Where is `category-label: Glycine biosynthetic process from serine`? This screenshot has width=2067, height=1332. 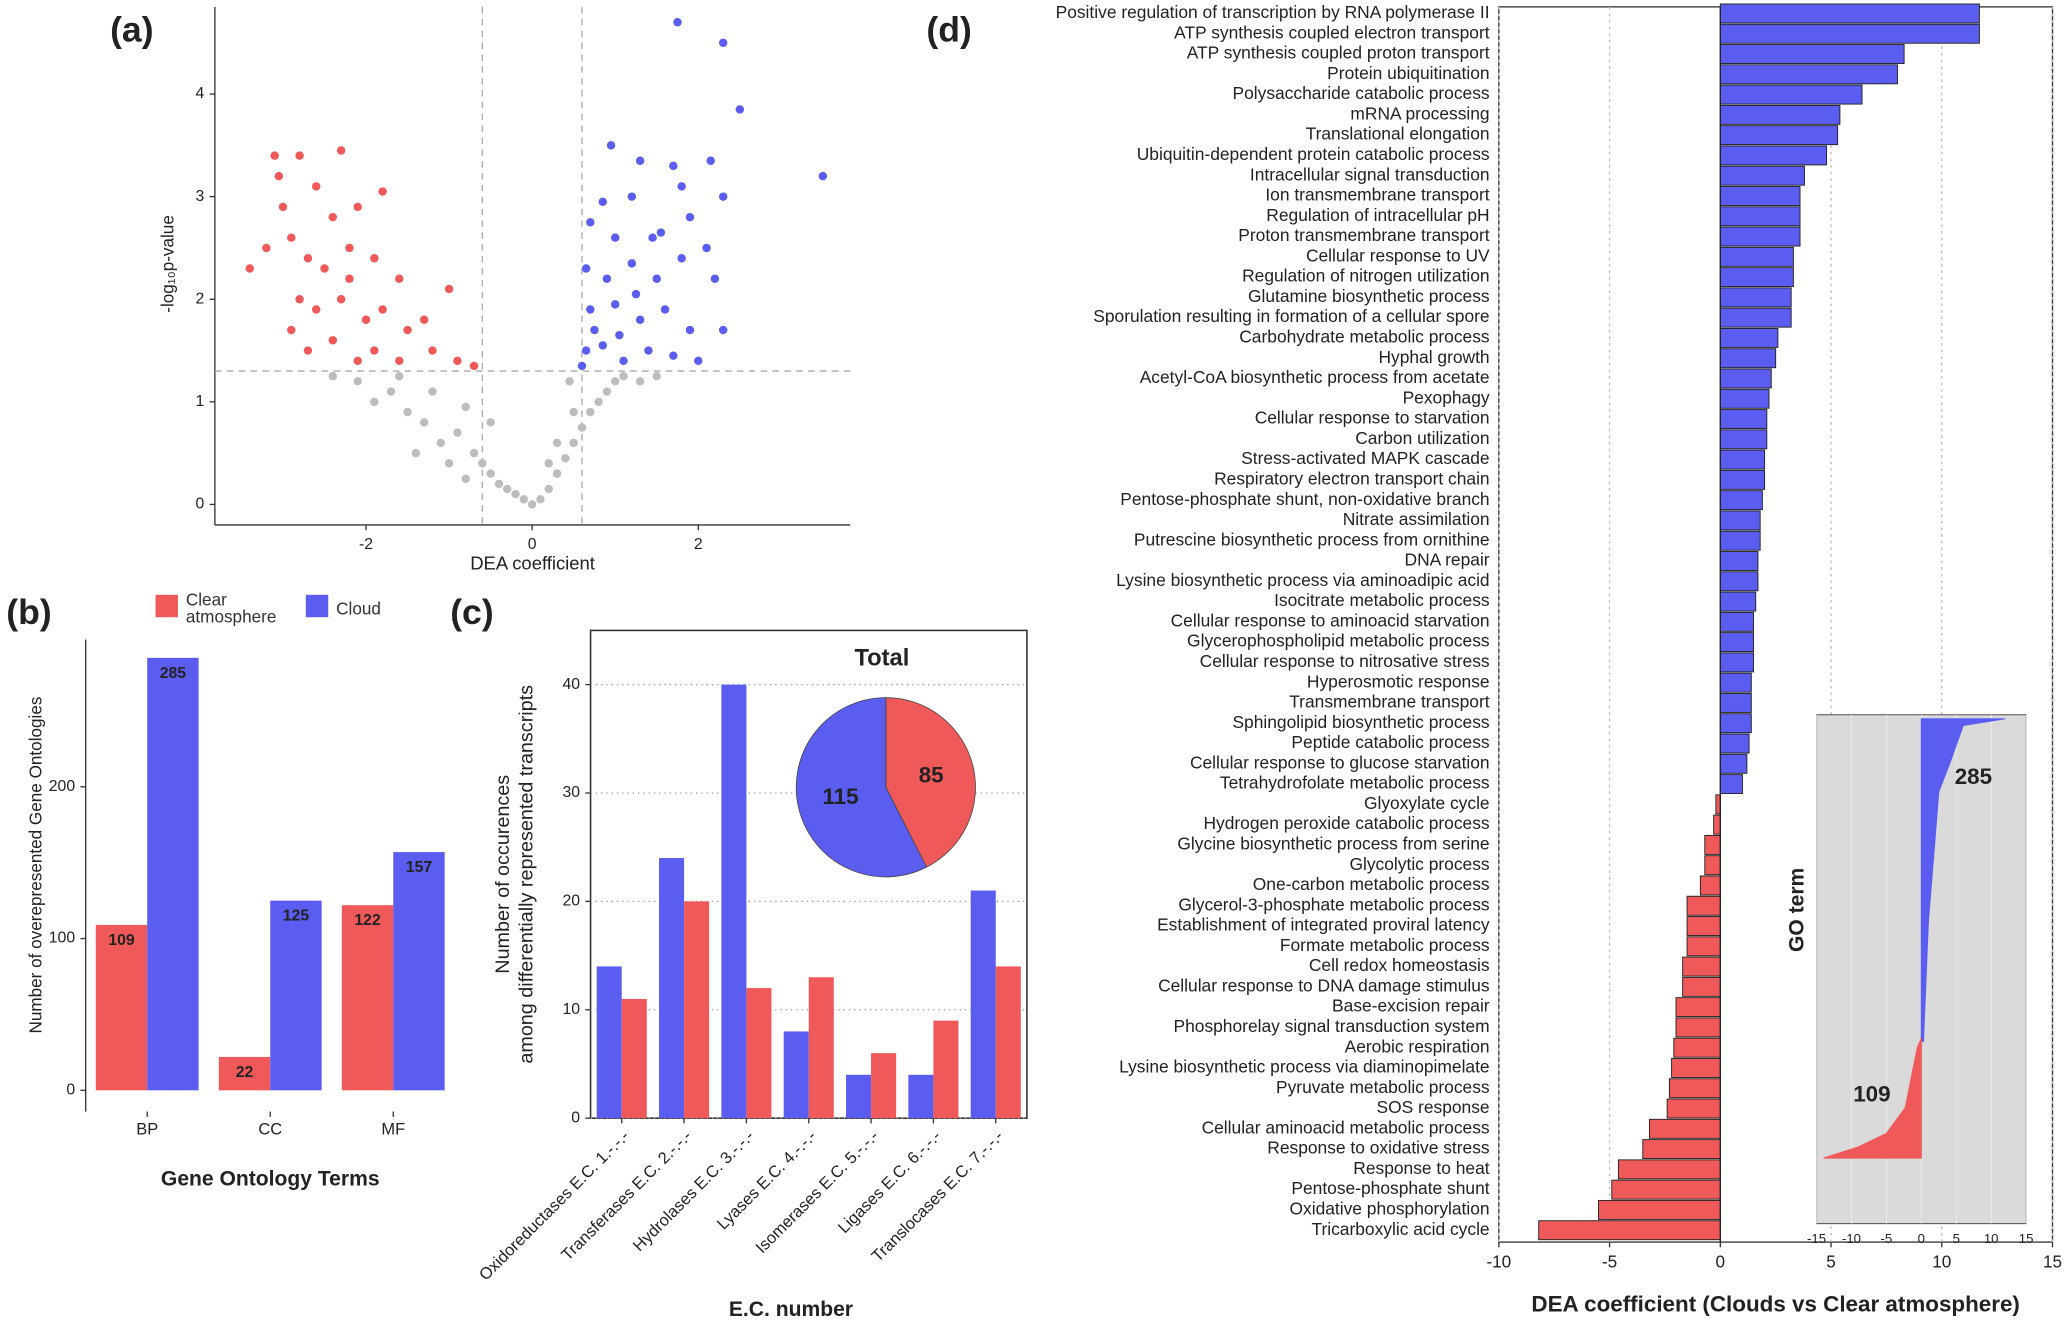 category-label: Glycine biosynthetic process from serine is located at coordinates (1333, 844).